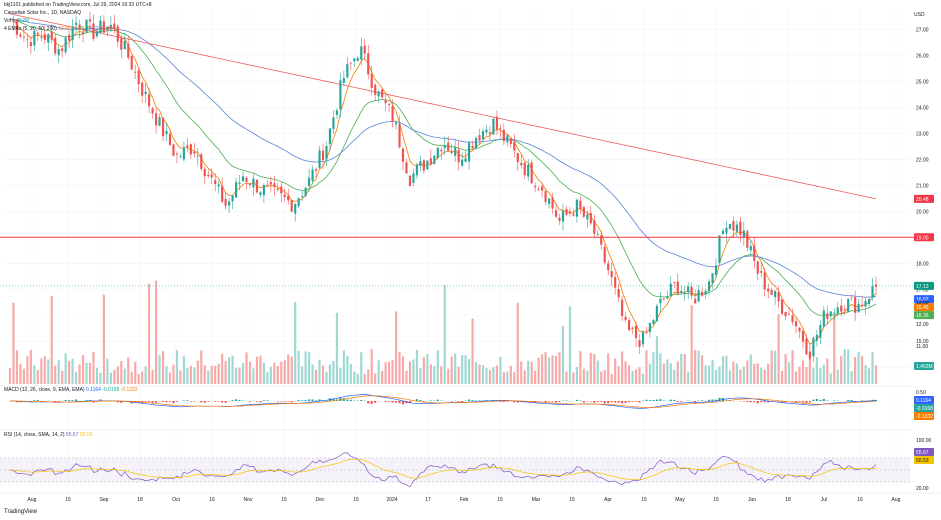 The height and width of the screenshot is (520, 941). Describe the element at coordinates (922, 264) in the screenshot. I see `price-tick-label: 18.00` at that location.